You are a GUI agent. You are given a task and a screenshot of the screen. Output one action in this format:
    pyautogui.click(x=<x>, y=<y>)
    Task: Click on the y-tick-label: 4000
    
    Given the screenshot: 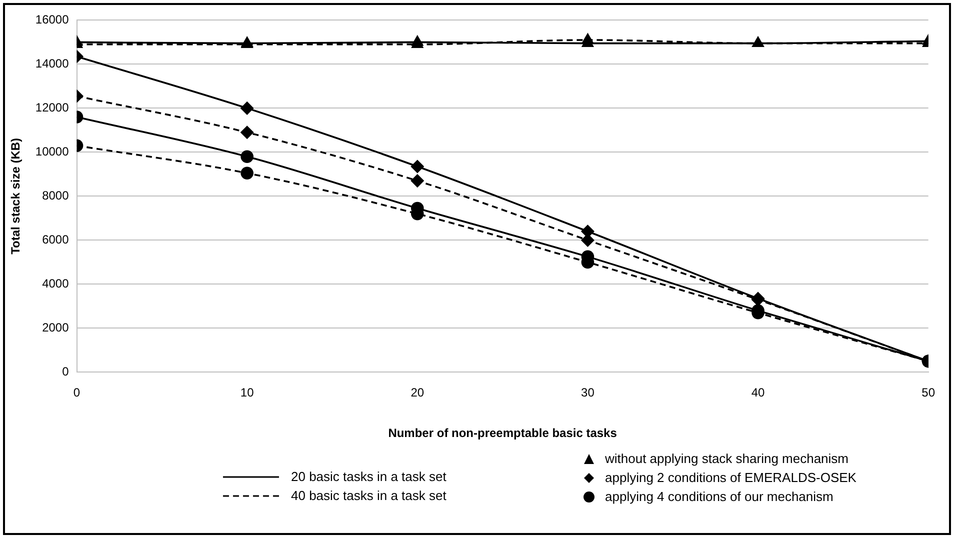 What is the action you would take?
    pyautogui.click(x=56, y=283)
    